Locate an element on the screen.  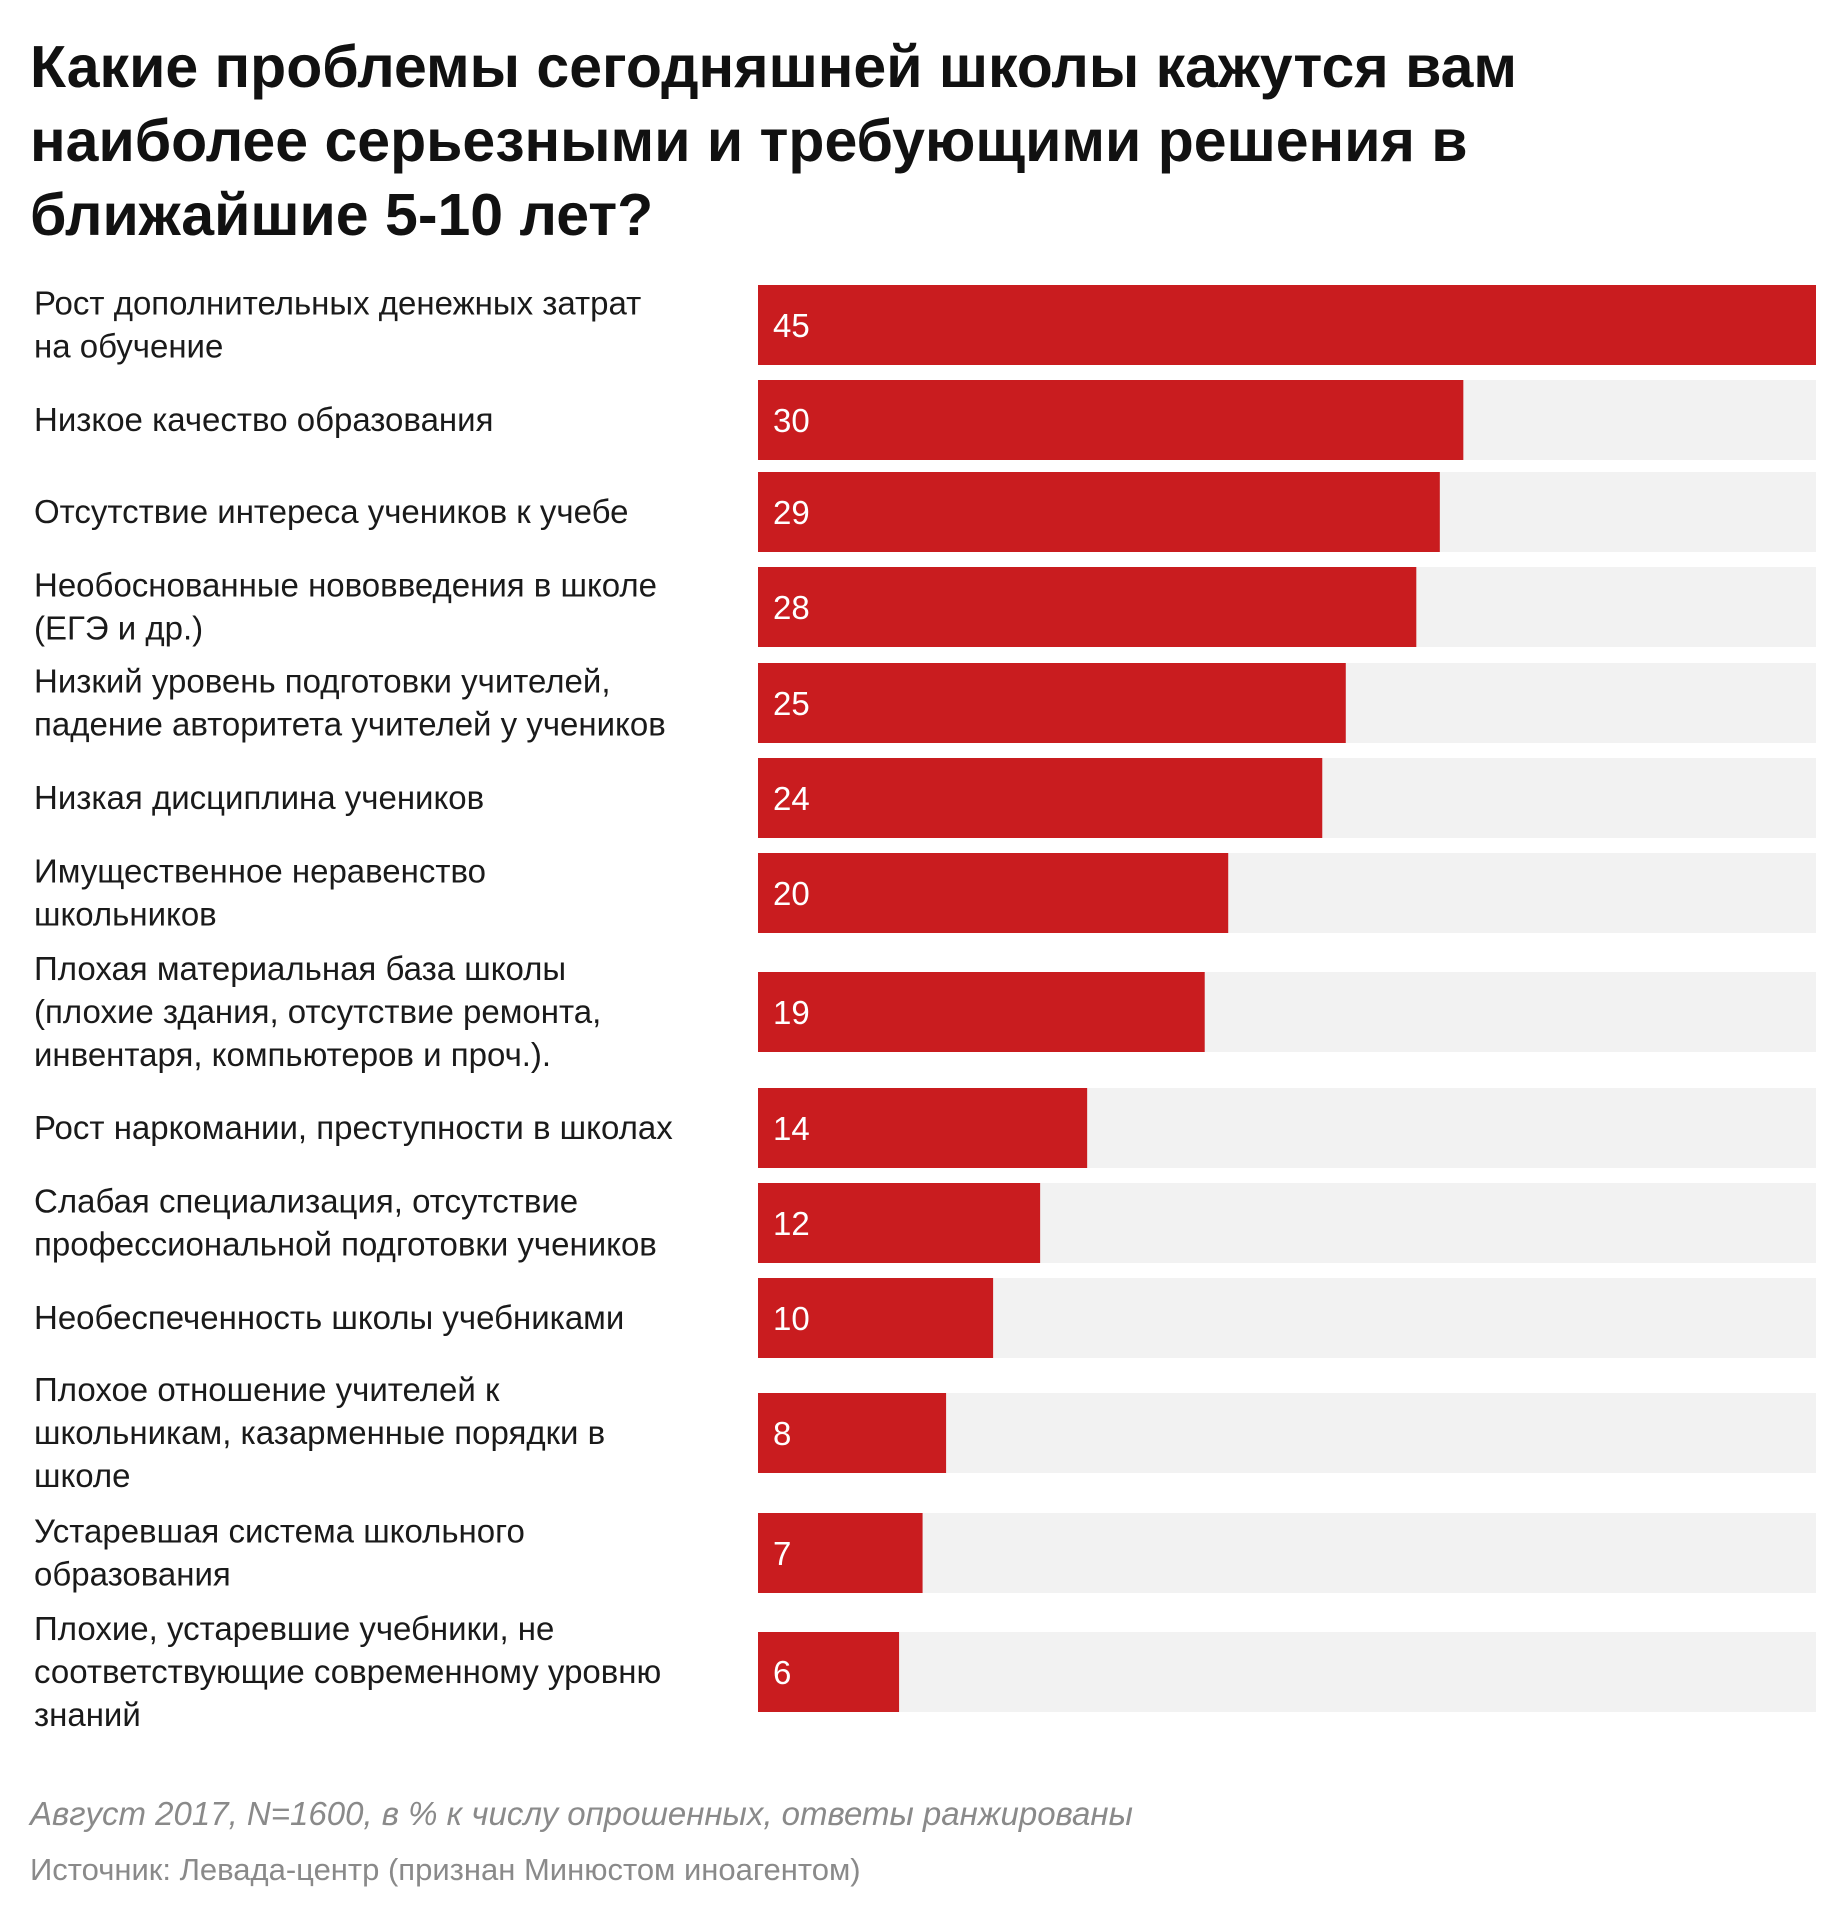
category-label: Низкая дисциплина учеников is located at coordinates (259, 797).